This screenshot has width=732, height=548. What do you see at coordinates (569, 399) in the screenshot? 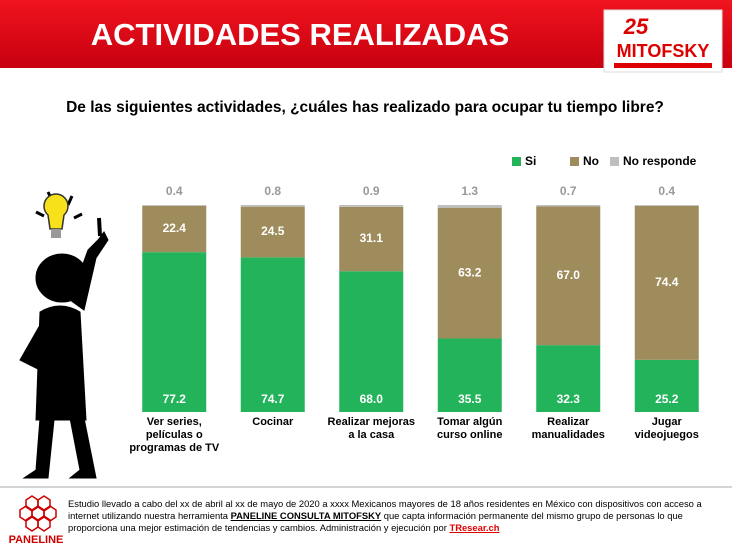
I see `value-label: 32.3` at bounding box center [569, 399].